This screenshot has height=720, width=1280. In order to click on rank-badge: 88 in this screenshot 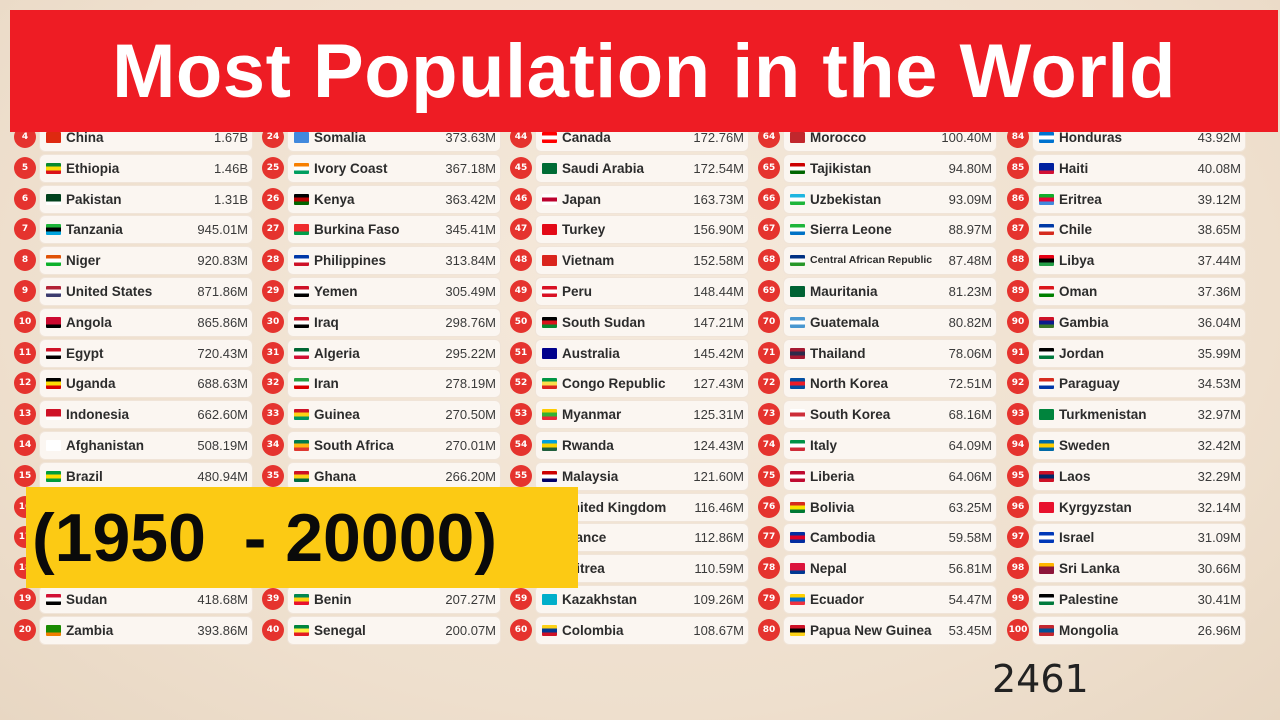, I will do `click(1018, 260)`.